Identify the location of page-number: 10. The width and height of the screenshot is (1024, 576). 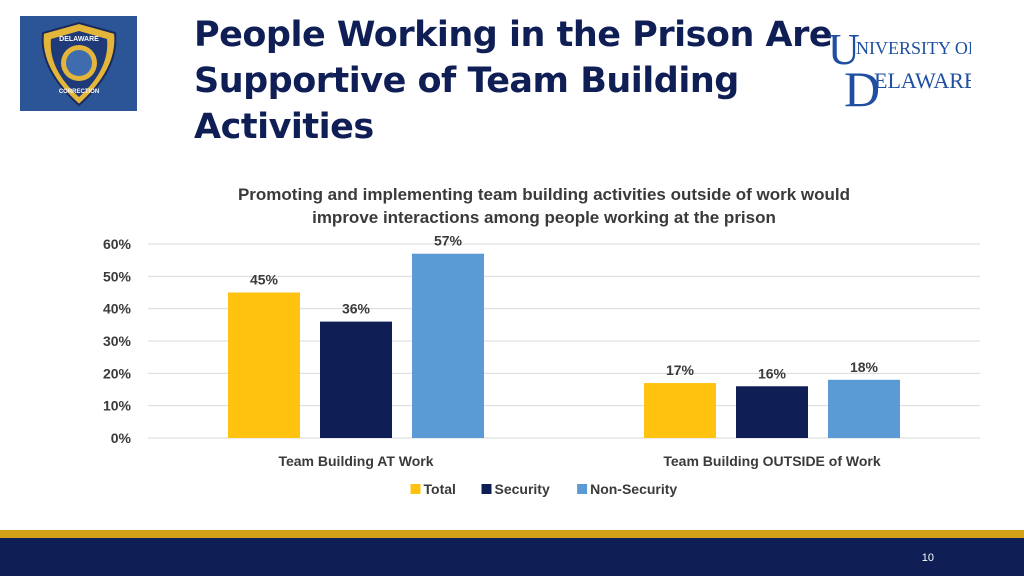
(927, 558).